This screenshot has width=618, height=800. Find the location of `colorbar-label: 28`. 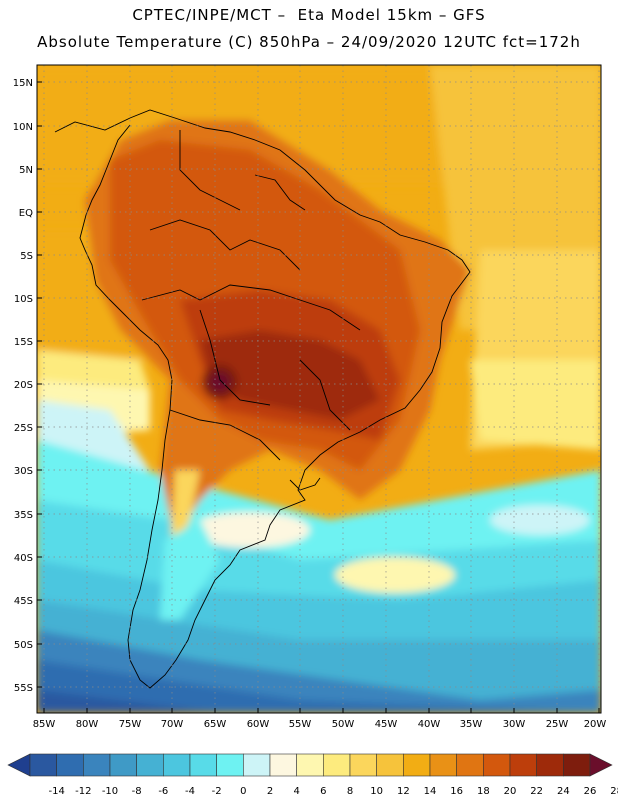

colorbar-label: 28 is located at coordinates (614, 791).